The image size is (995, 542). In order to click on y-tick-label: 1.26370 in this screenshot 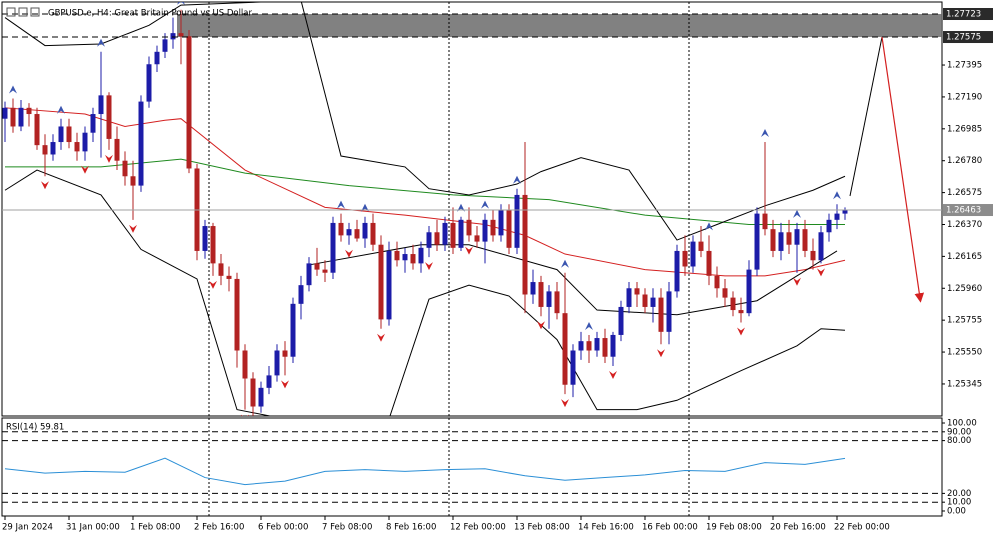, I will do `click(964, 225)`.